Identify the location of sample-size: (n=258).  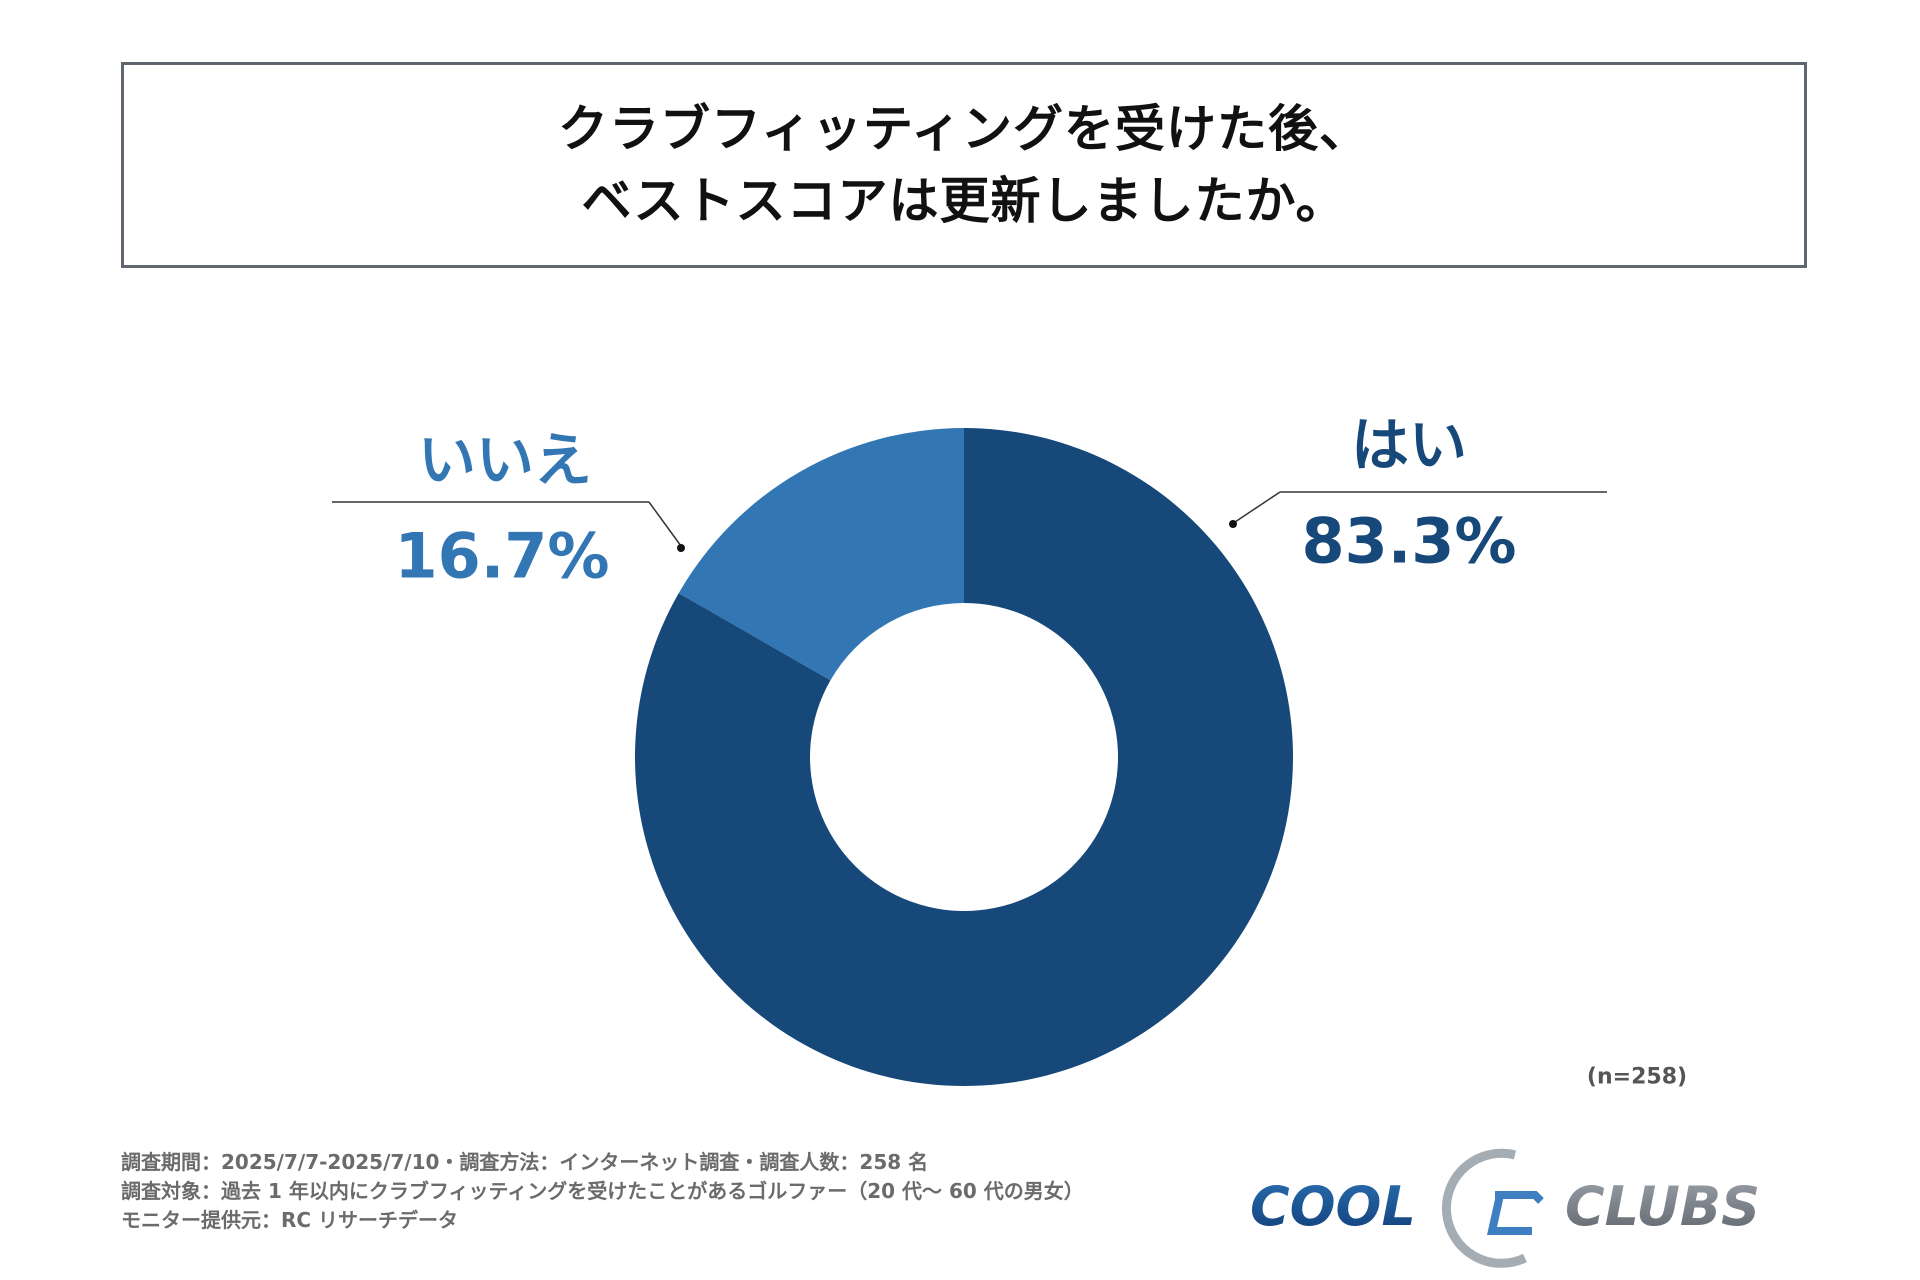
(1637, 1077).